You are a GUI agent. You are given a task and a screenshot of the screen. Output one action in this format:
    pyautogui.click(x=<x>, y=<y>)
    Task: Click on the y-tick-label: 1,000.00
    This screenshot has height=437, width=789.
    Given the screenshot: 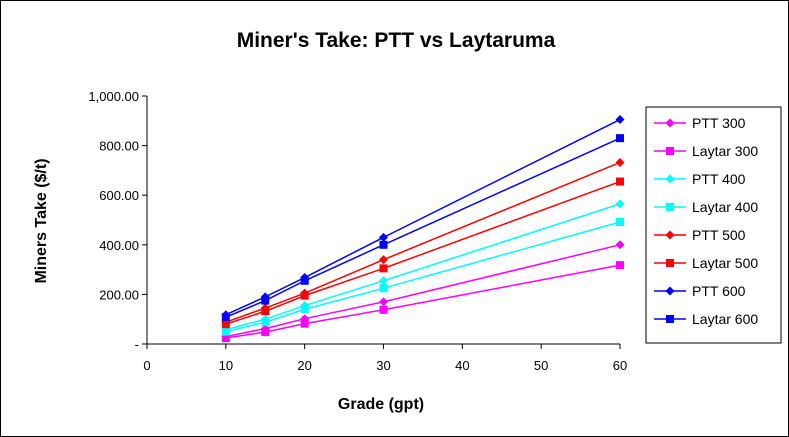 What is the action you would take?
    pyautogui.click(x=113, y=96)
    